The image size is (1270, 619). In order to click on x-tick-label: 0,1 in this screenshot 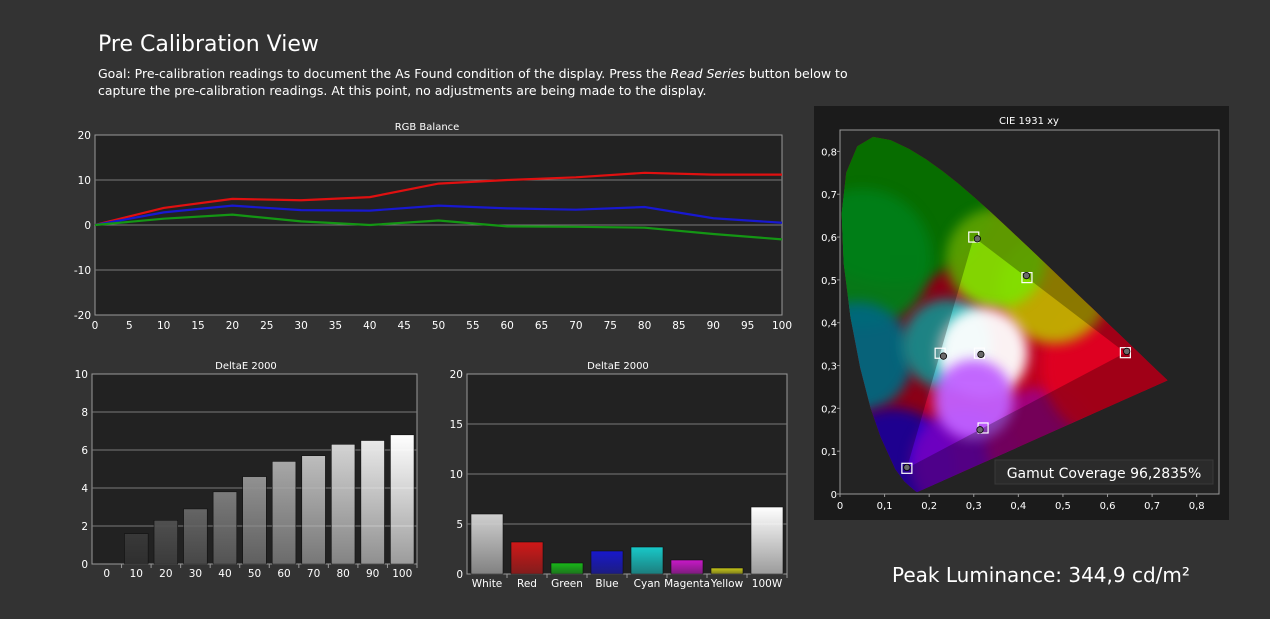, I will do `click(885, 506)`.